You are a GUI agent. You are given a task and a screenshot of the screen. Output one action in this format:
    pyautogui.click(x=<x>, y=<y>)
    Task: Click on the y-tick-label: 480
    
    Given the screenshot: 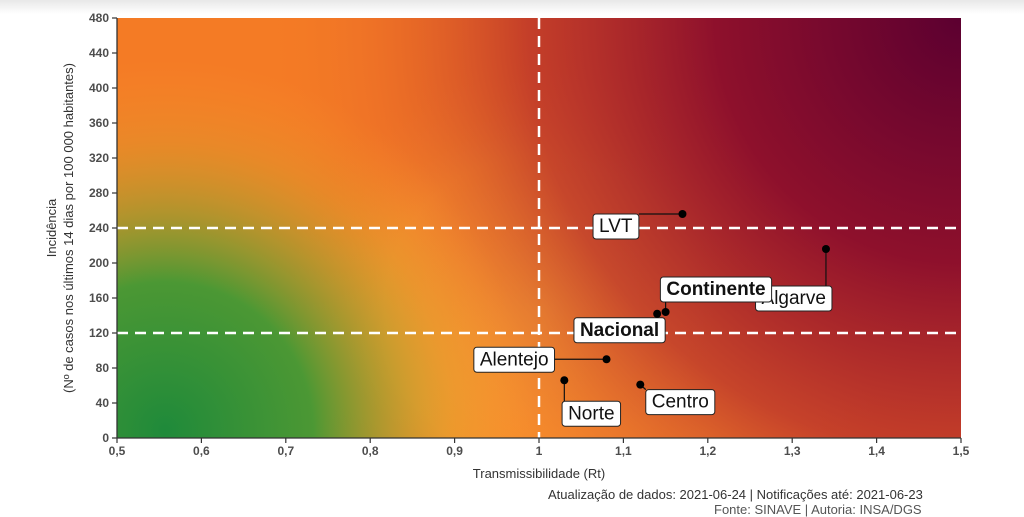 What is the action you would take?
    pyautogui.click(x=99, y=18)
    